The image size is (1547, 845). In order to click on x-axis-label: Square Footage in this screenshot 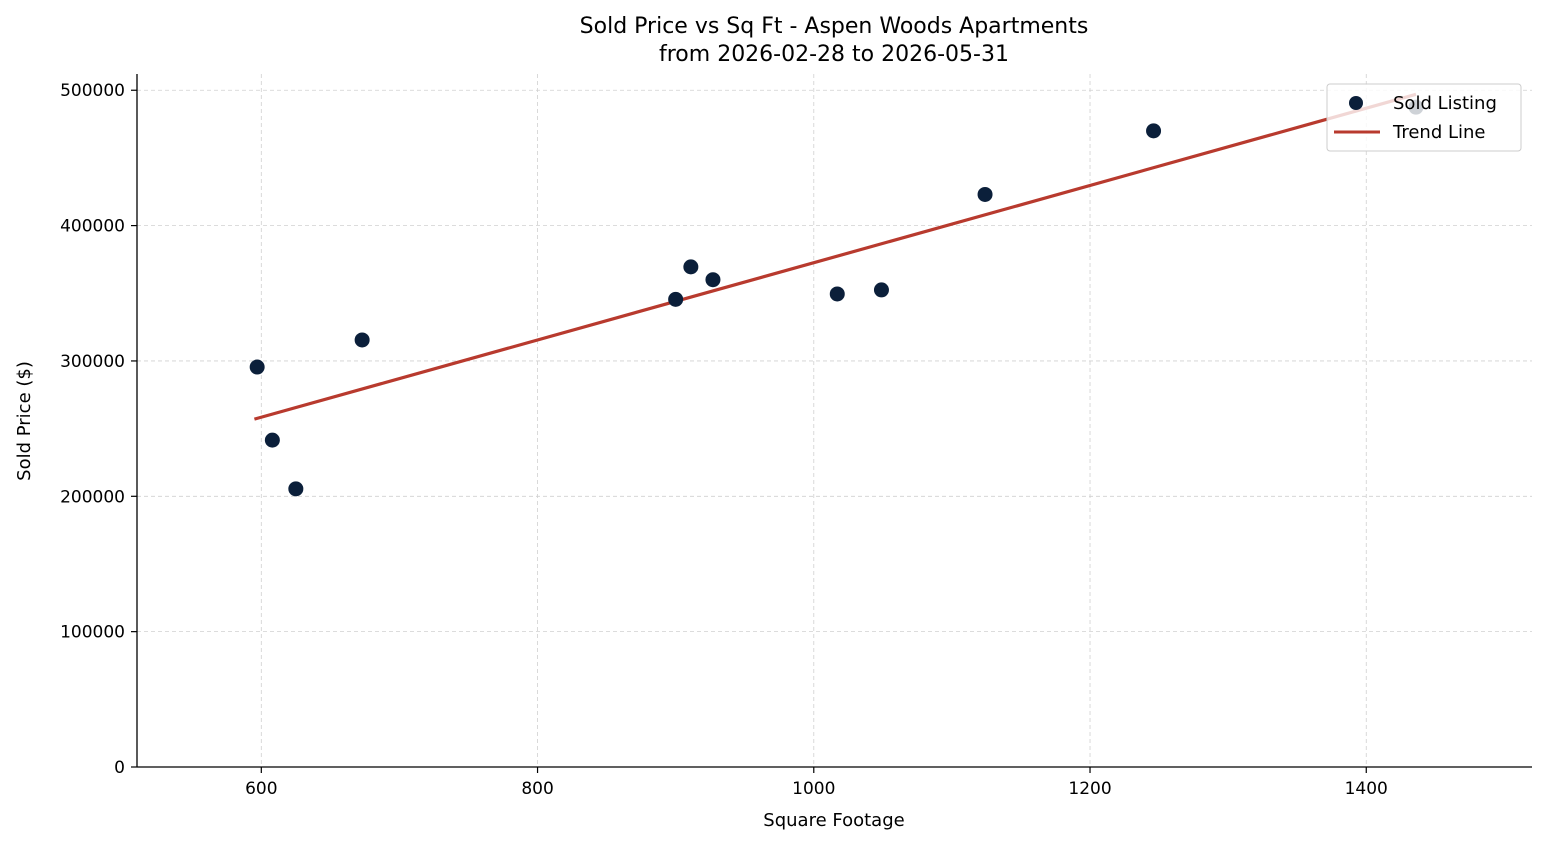, I will do `click(833, 820)`.